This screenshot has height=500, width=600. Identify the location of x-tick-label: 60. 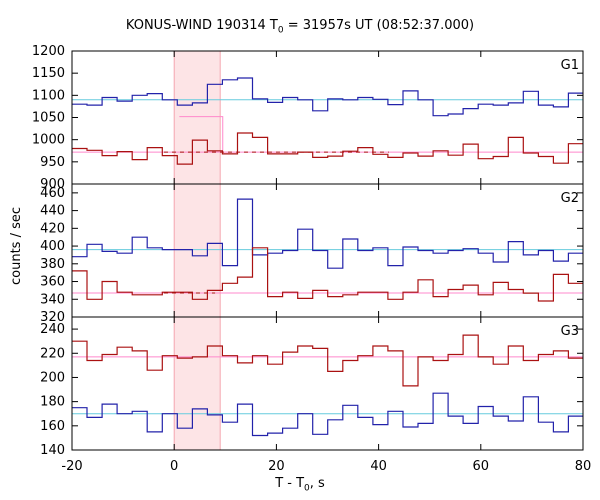
(481, 466).